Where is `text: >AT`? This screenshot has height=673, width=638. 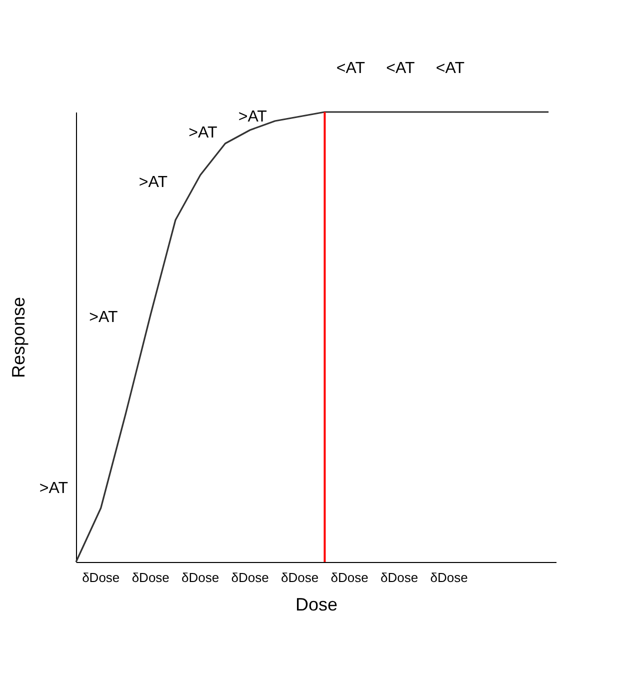 text: >AT is located at coordinates (53, 488).